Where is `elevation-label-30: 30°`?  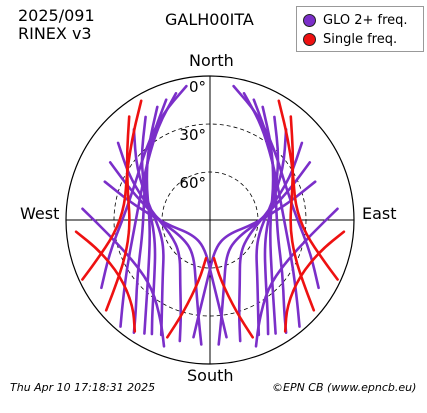
elevation-label-30: 30° is located at coordinates (192, 135).